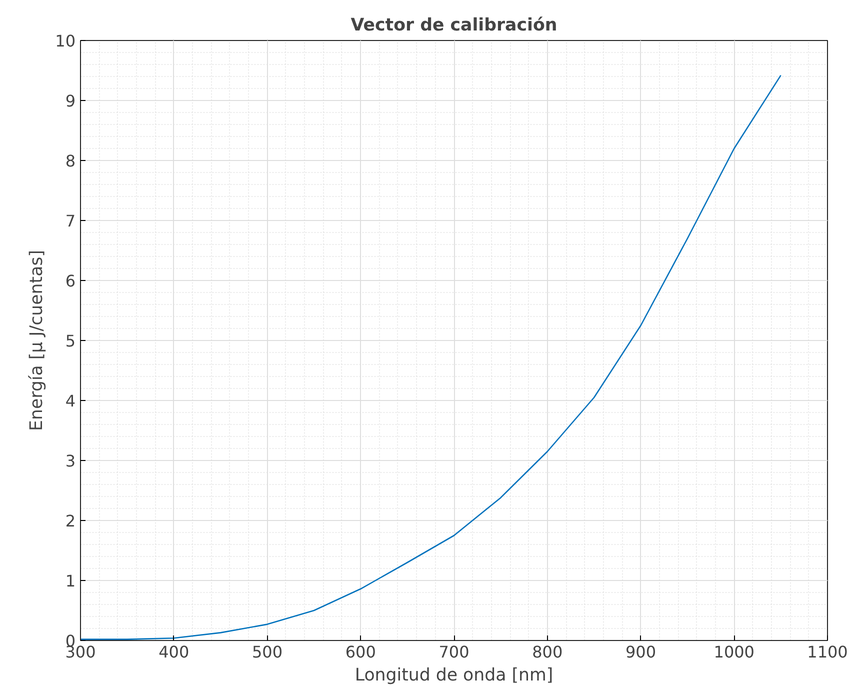  Describe the element at coordinates (547, 652) in the screenshot. I see `x-tick-label: 800` at that location.